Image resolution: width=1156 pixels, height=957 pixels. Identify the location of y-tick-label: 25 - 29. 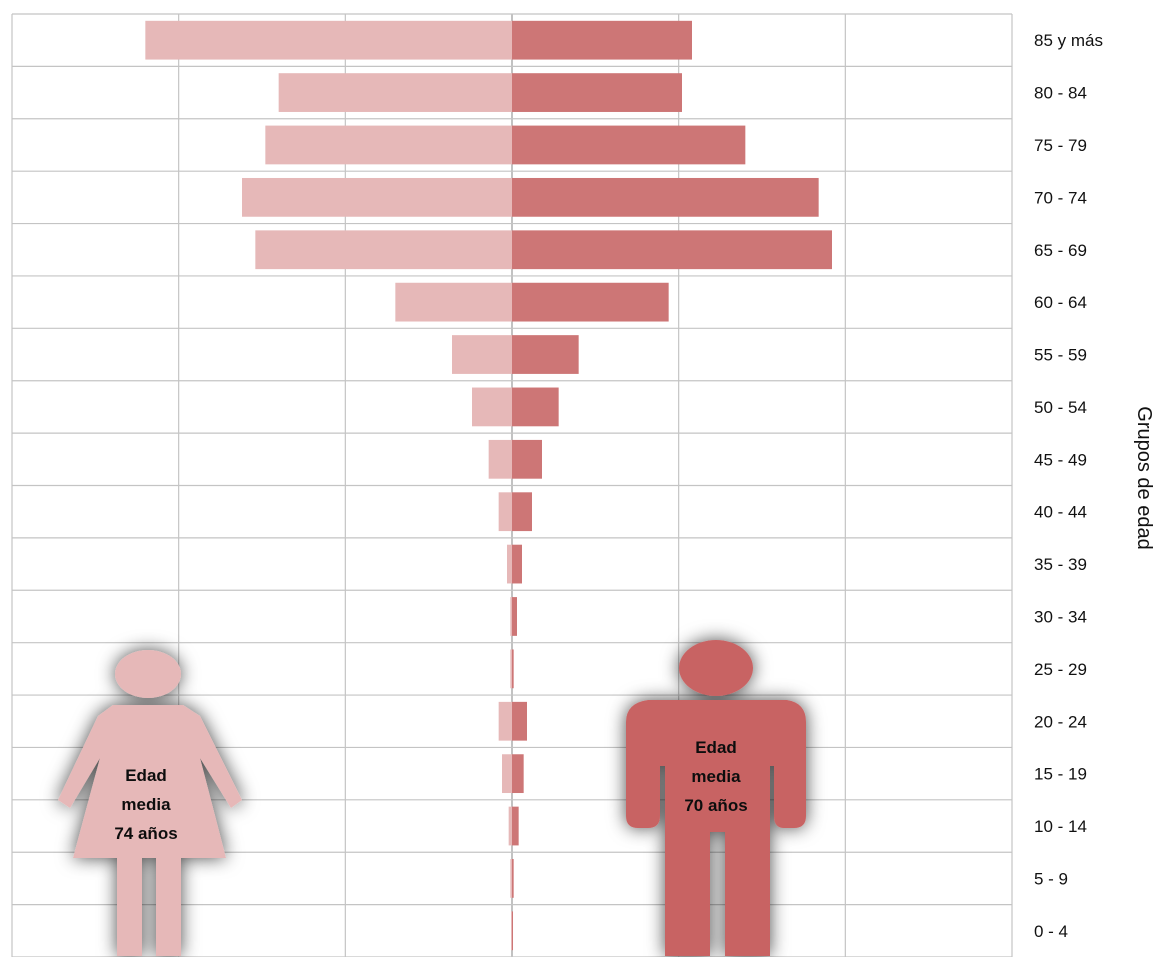
(1060, 669).